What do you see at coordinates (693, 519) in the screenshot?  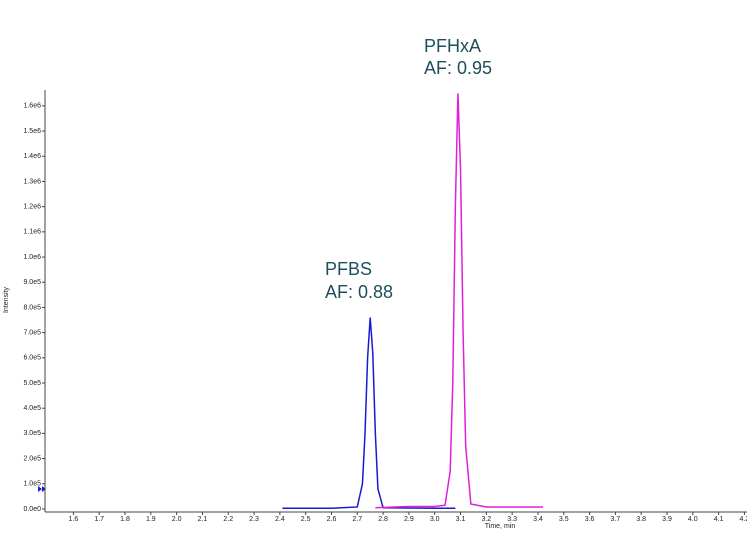 I see `x-tick-label: 4.0` at bounding box center [693, 519].